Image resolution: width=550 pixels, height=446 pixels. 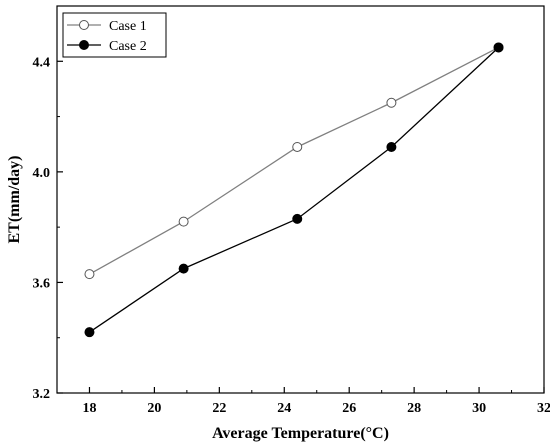 I want to click on legend-box, so click(x=114, y=35).